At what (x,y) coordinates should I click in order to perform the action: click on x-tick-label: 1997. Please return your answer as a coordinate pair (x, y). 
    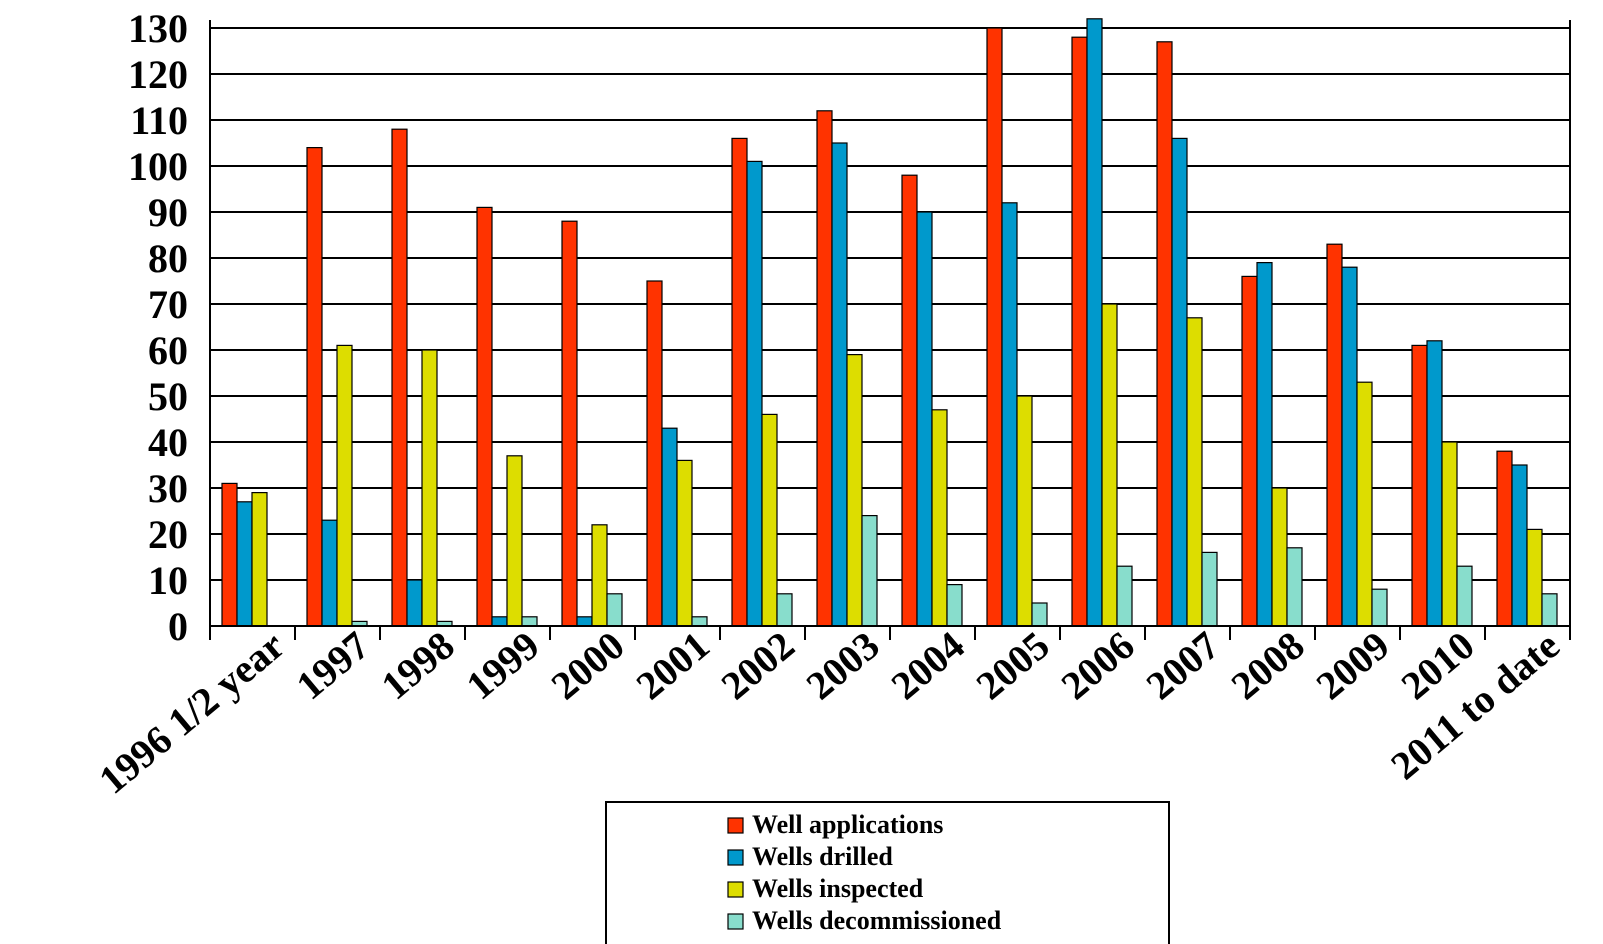
    Looking at the image, I should click on (333, 665).